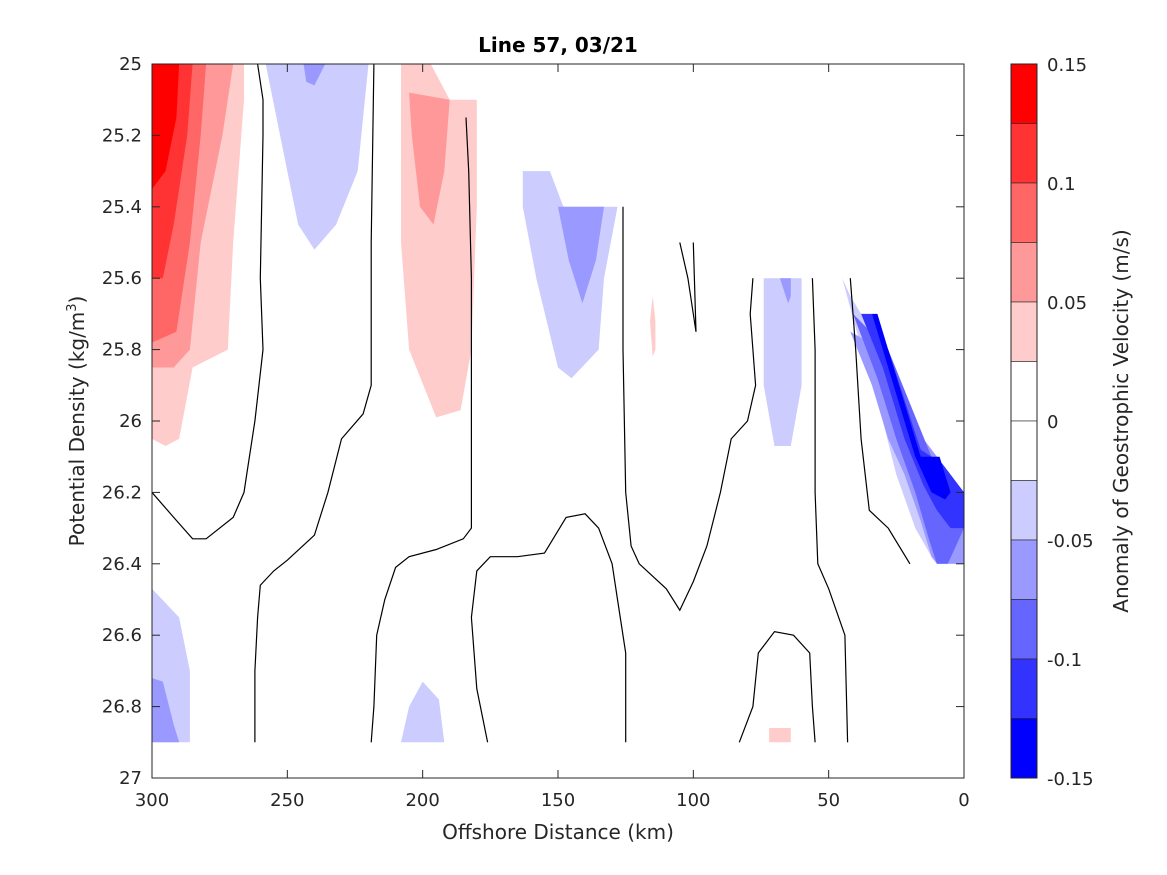 Image resolution: width=1167 pixels, height=875 pixels. What do you see at coordinates (1064, 660) in the screenshot?
I see `colorbar-tick-label: -0.1` at bounding box center [1064, 660].